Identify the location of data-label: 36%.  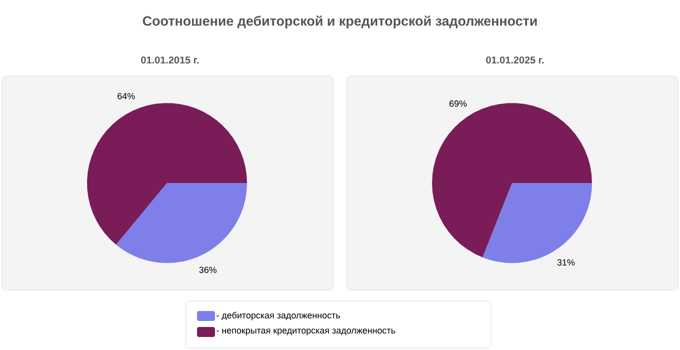
(208, 270).